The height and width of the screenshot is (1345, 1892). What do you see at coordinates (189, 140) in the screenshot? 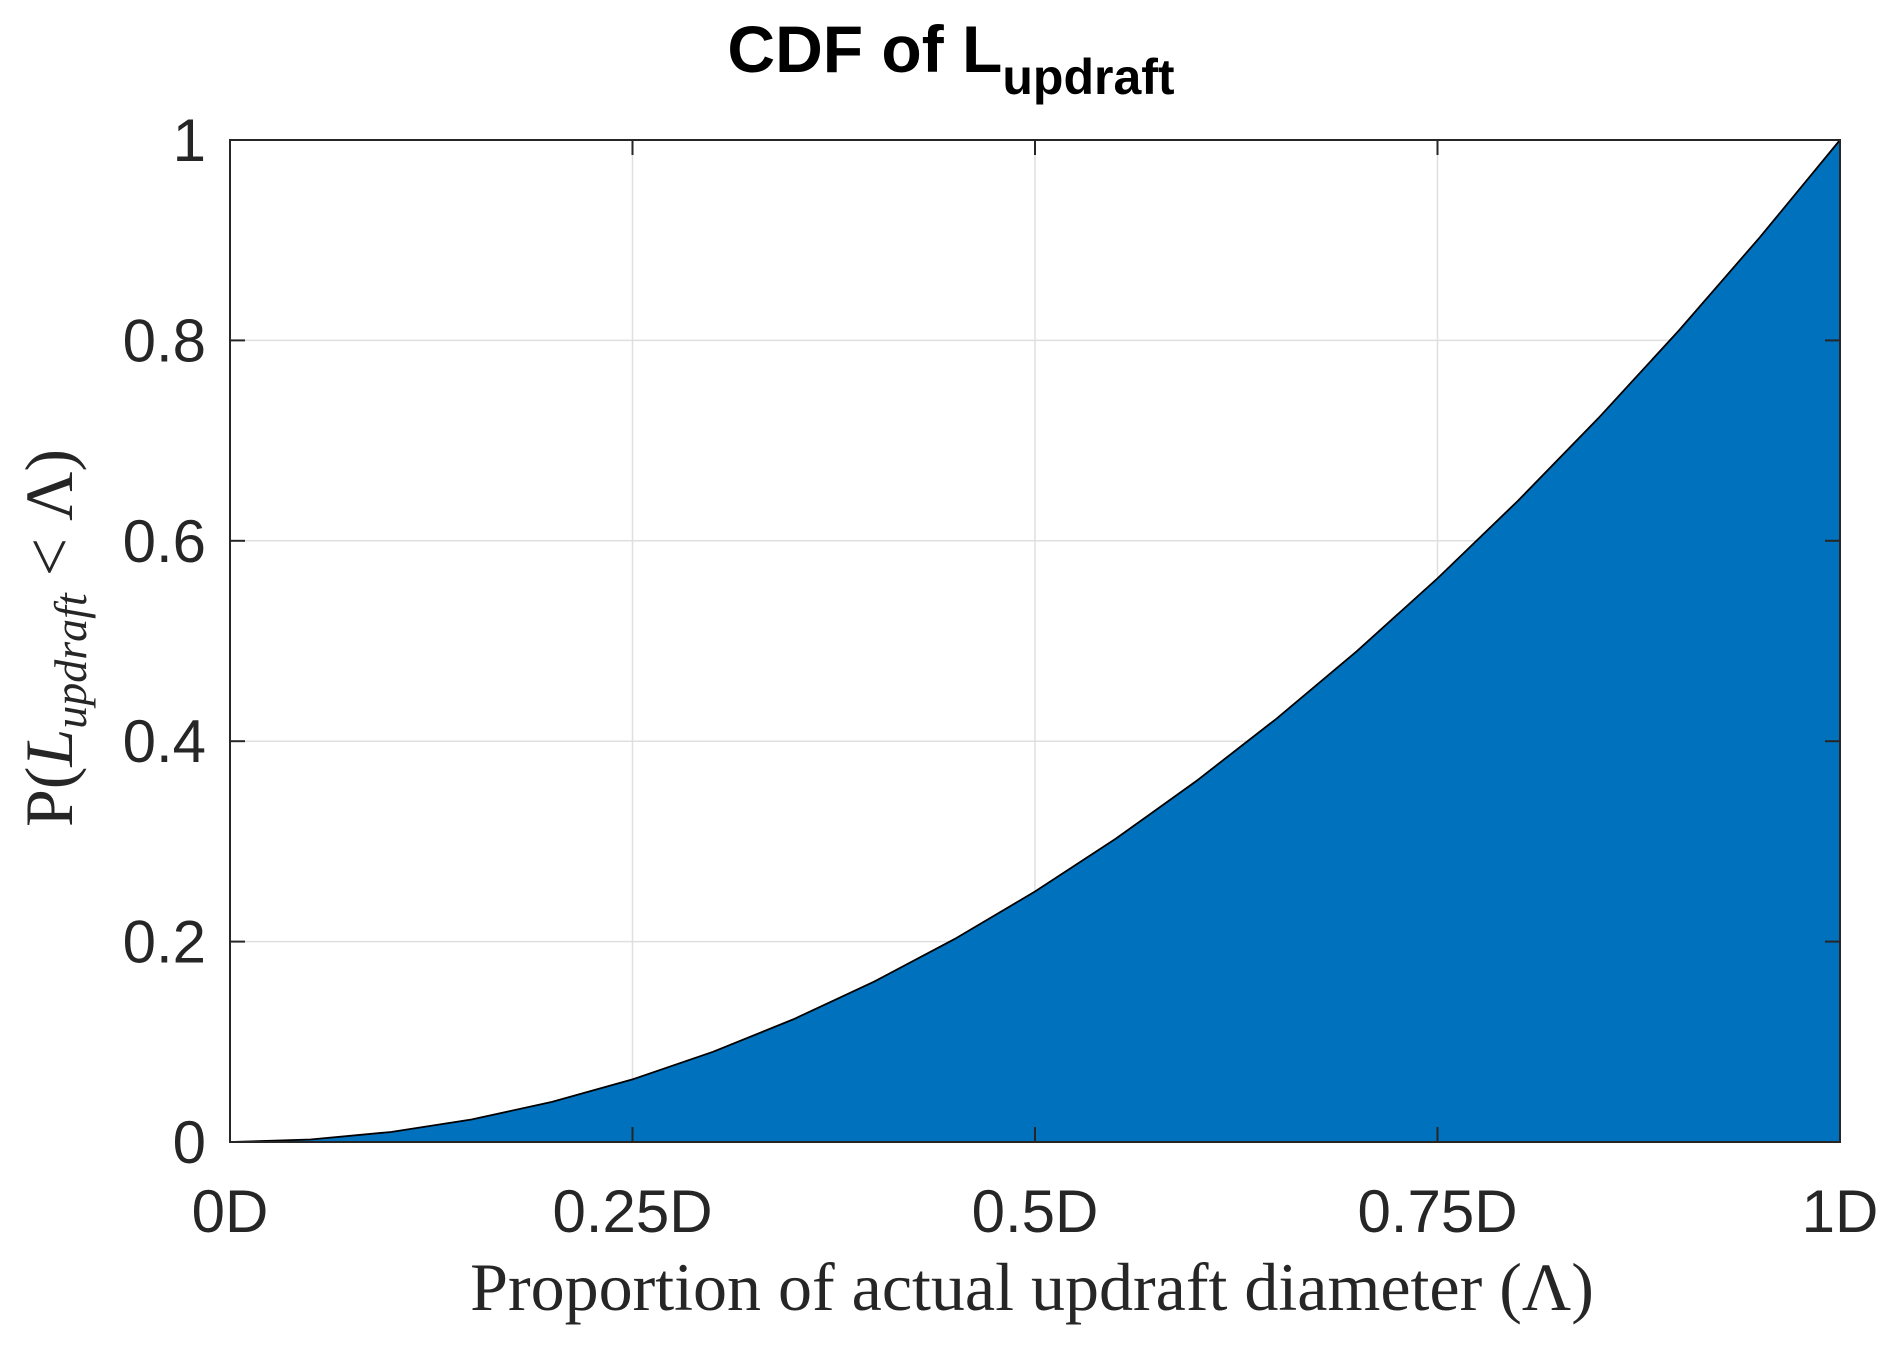
I see `y-tick-label: 1` at bounding box center [189, 140].